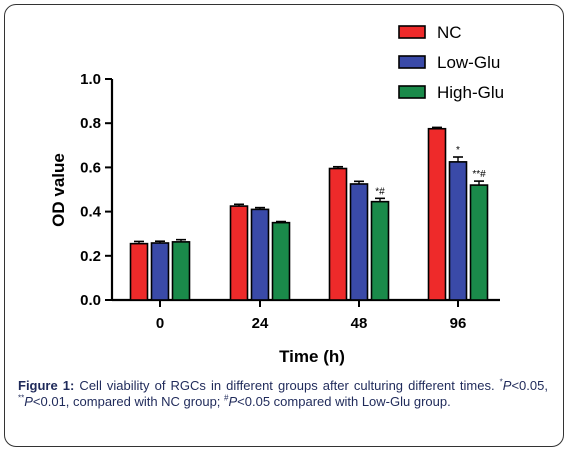 The width and height of the screenshot is (570, 453). Describe the element at coordinates (470, 92) in the screenshot. I see `legend-label: High-Glu` at that location.